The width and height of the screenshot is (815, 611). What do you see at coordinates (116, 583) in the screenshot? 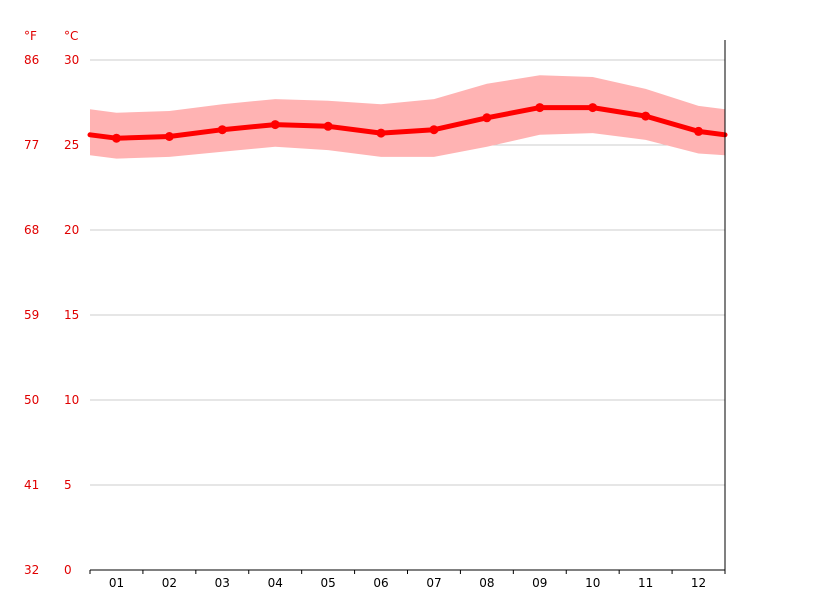
I see `x-tick-label: 01` at bounding box center [116, 583].